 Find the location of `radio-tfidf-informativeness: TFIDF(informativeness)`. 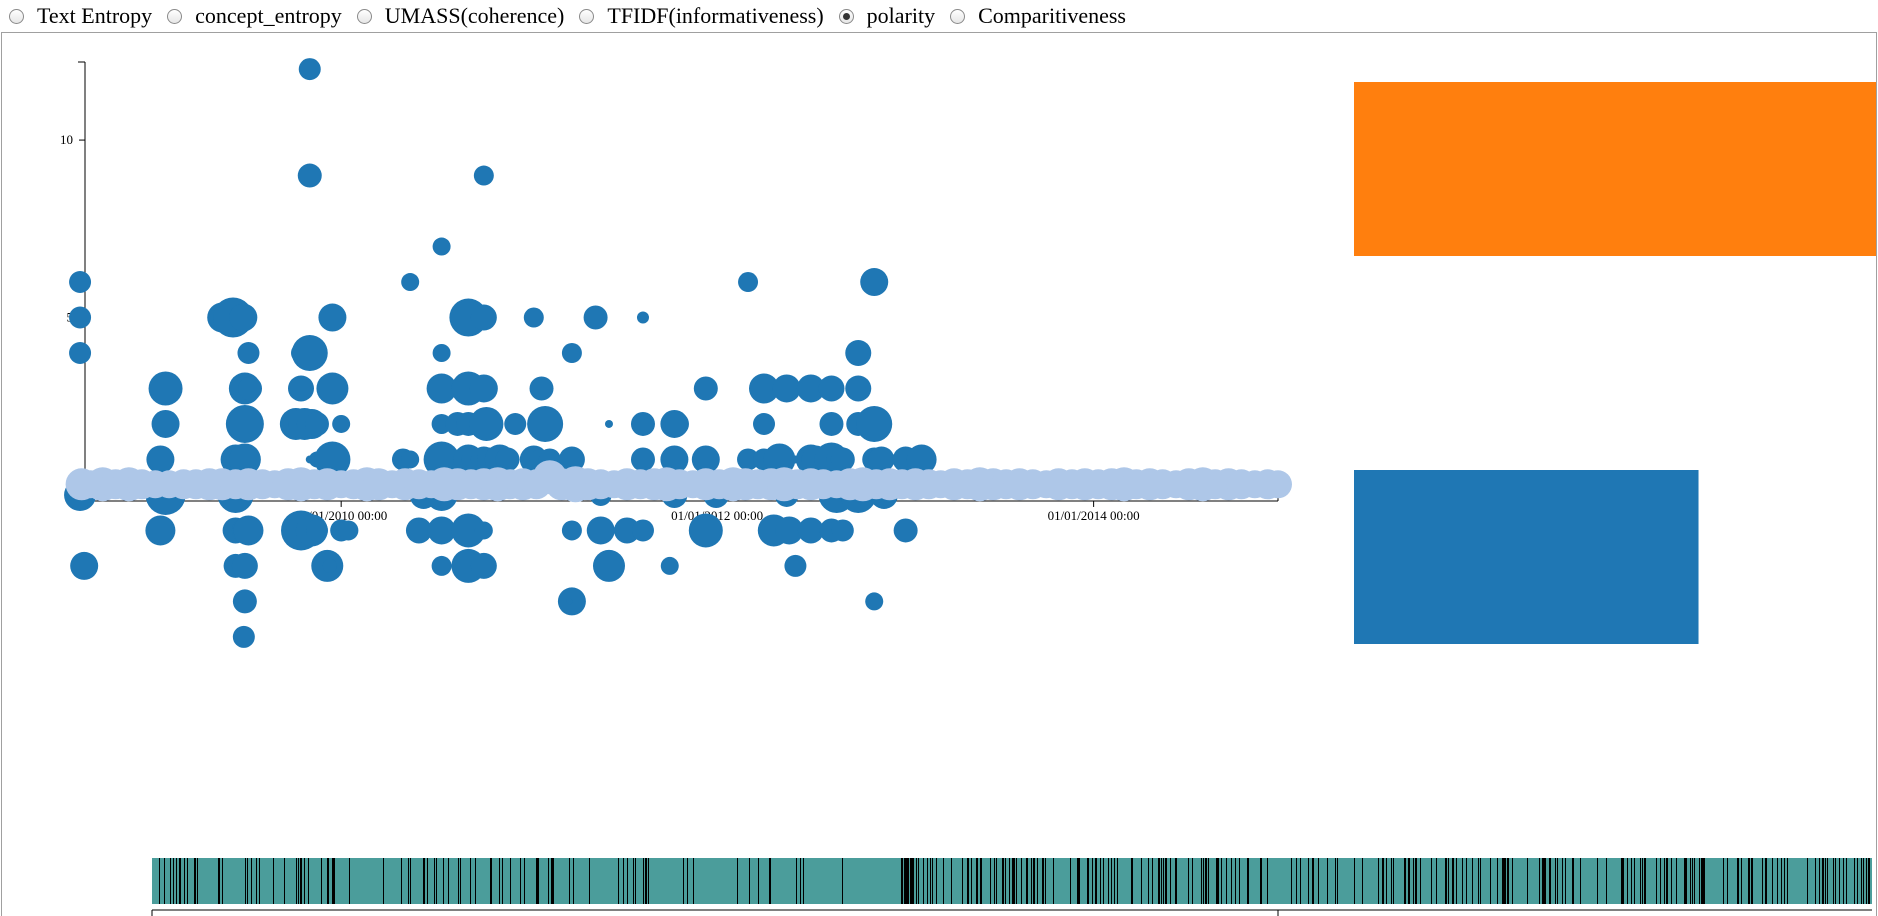

radio-tfidf-informativeness: TFIDF(informativeness) is located at coordinates (701, 16).